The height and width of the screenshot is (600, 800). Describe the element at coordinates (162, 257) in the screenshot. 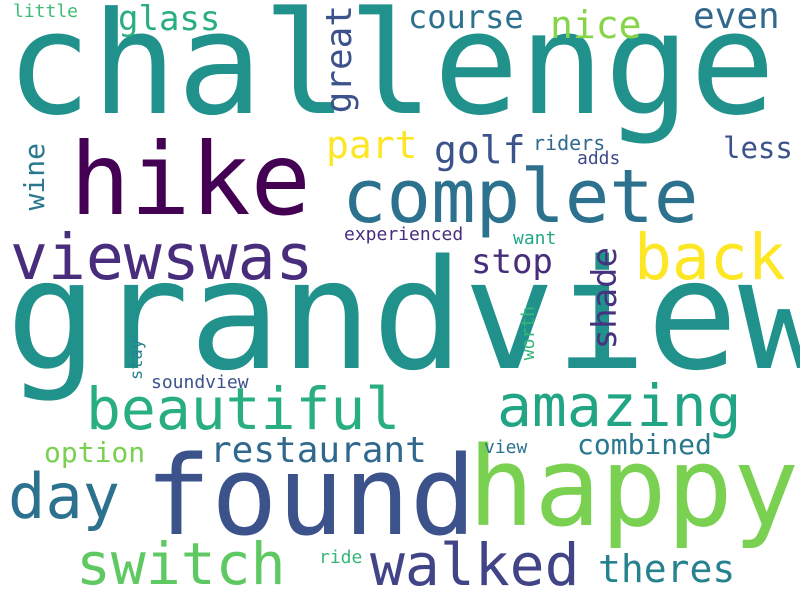

I see `word-viewswas: viewswas` at that location.